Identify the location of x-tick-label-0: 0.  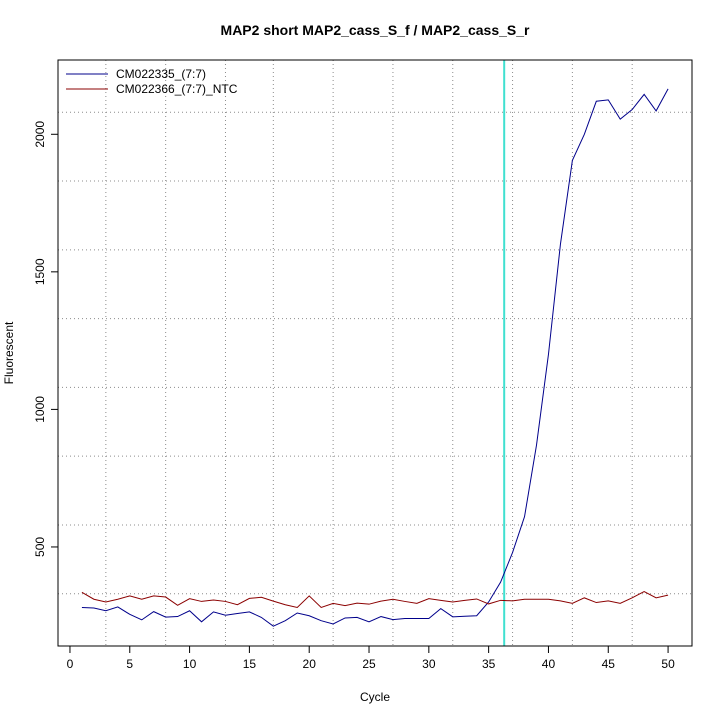
(70, 664).